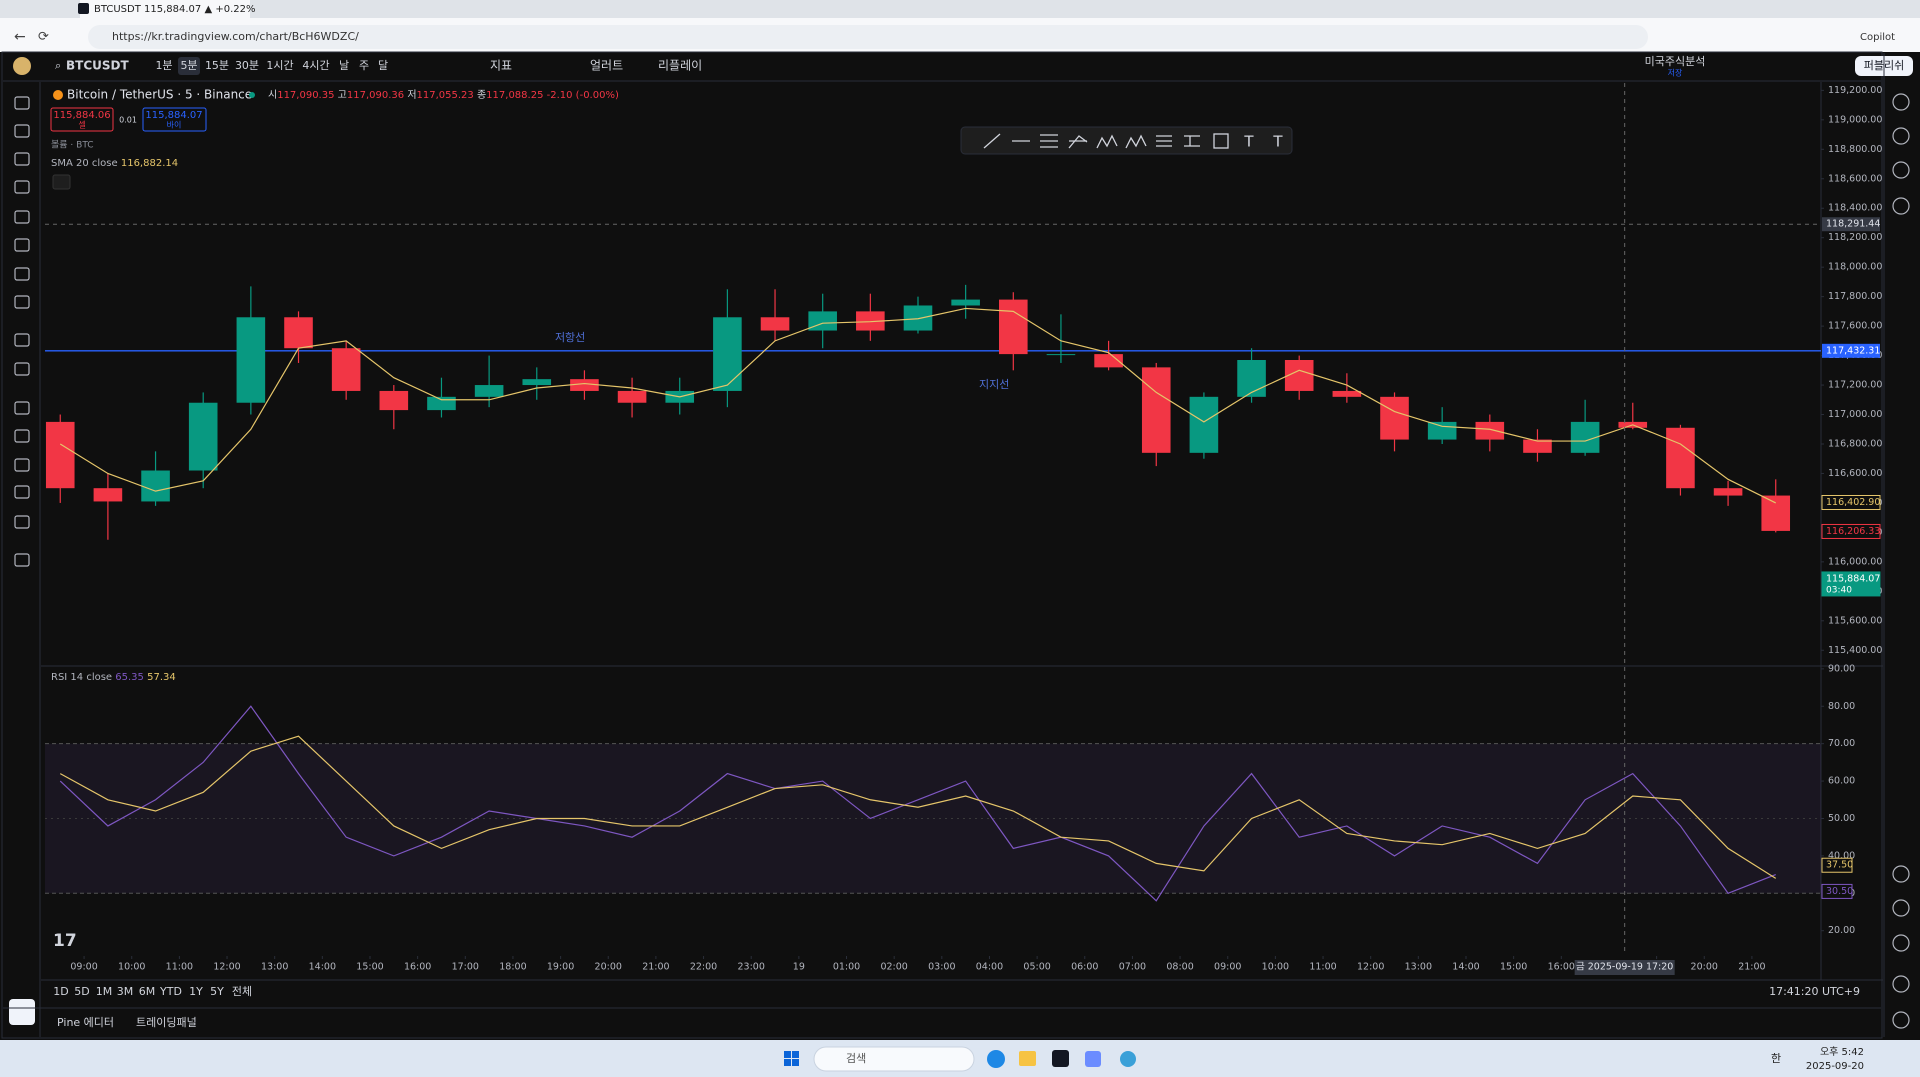  What do you see at coordinates (791, 1058) in the screenshot?
I see `taskbar-start` at bounding box center [791, 1058].